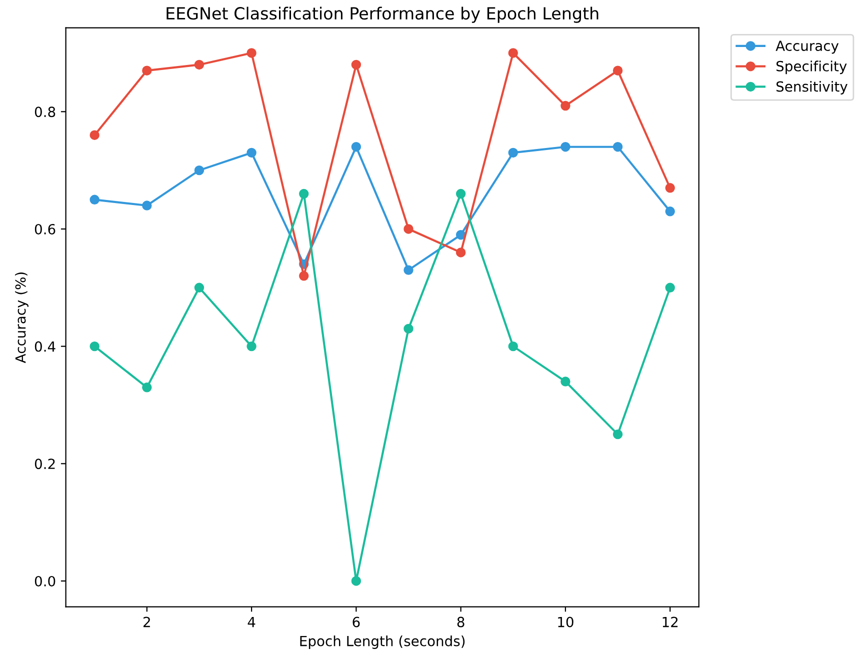 This screenshot has height=661, width=866. What do you see at coordinates (812, 87) in the screenshot?
I see `legend-label: Sensitivity` at bounding box center [812, 87].